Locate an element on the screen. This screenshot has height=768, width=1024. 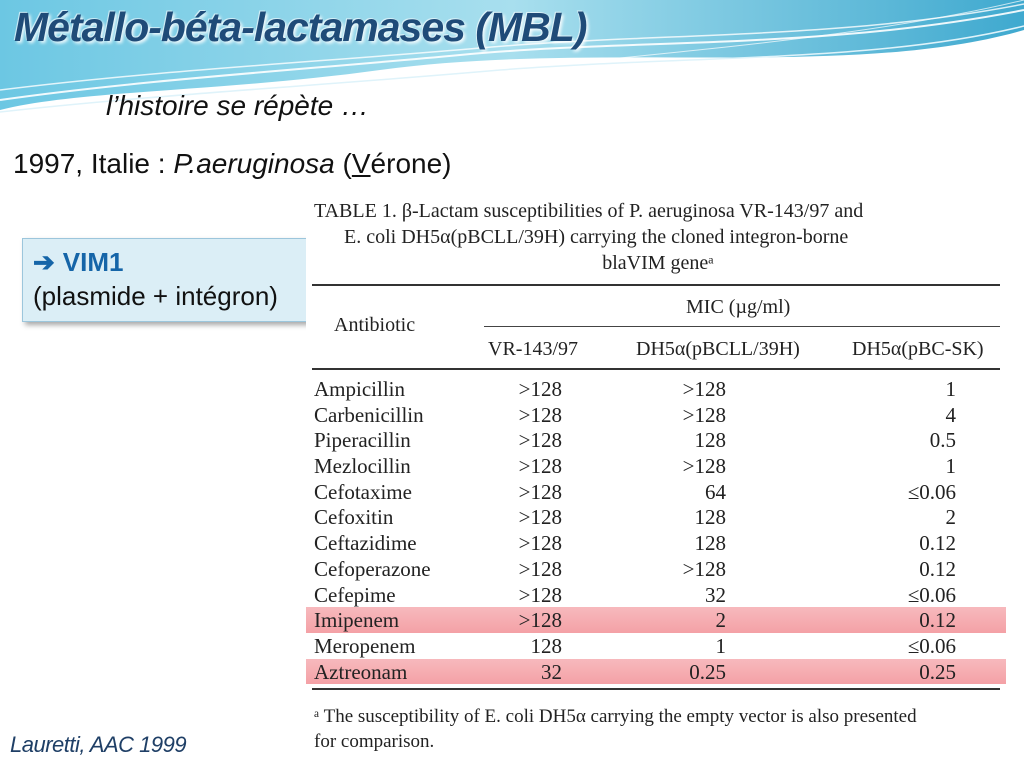
table-row: Cefoperazone >128 >128 0.12 is located at coordinates (656, 569).